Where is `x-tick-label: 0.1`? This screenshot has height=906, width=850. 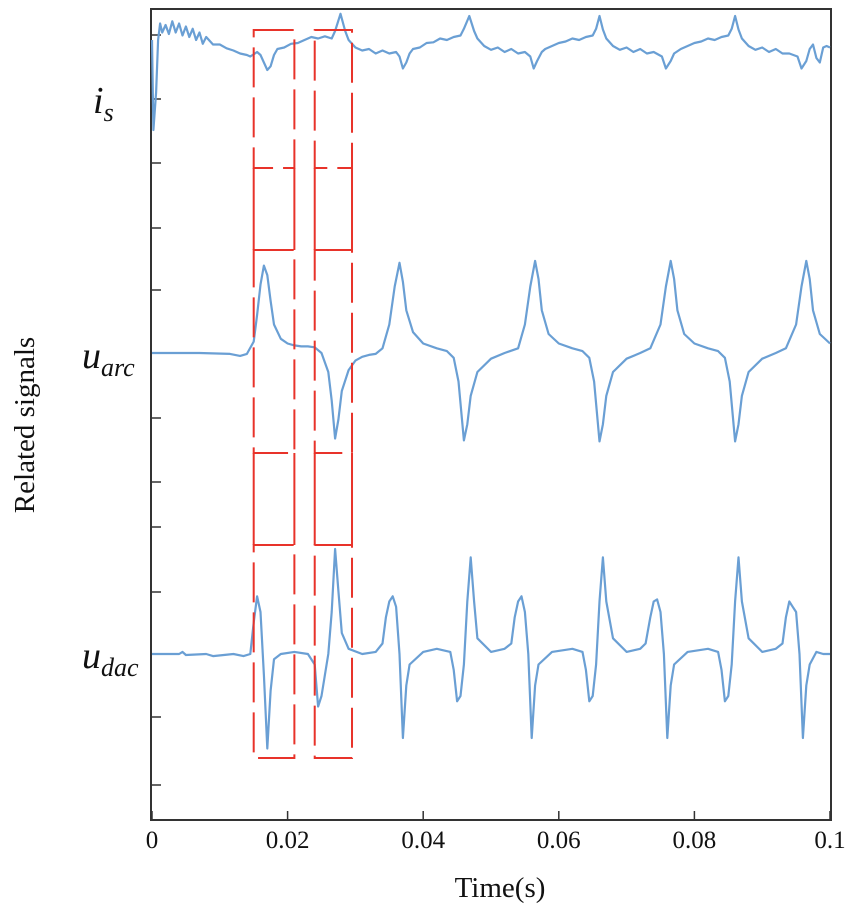
x-tick-label: 0.1 is located at coordinates (829, 840).